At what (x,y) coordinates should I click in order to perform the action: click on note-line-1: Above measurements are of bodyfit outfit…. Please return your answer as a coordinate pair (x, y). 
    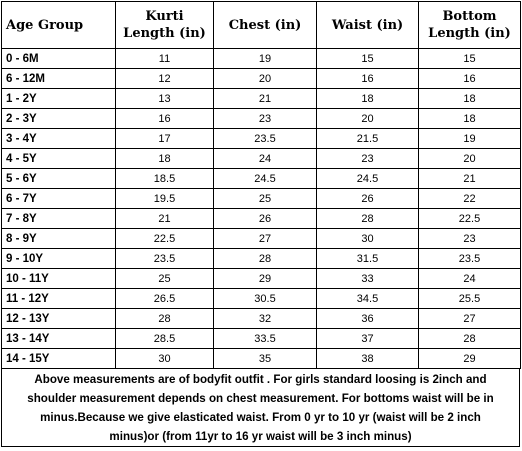
    Looking at the image, I should click on (260, 379).